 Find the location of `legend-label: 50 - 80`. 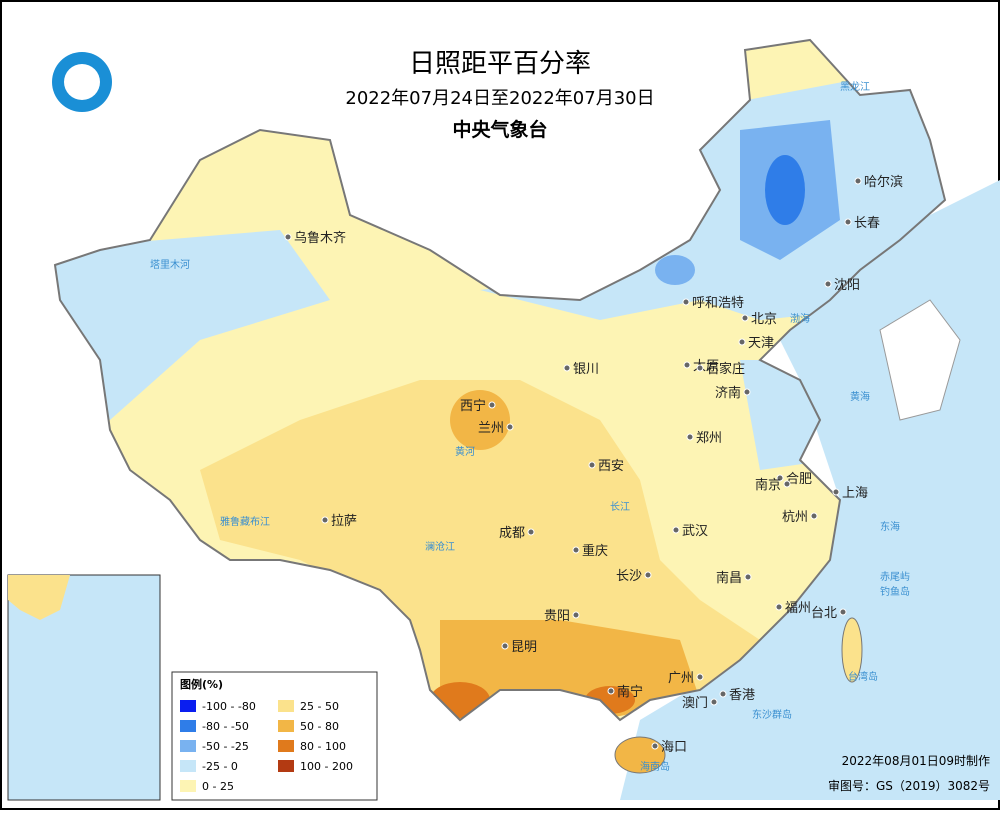

legend-label: 50 - 80 is located at coordinates (319, 726).